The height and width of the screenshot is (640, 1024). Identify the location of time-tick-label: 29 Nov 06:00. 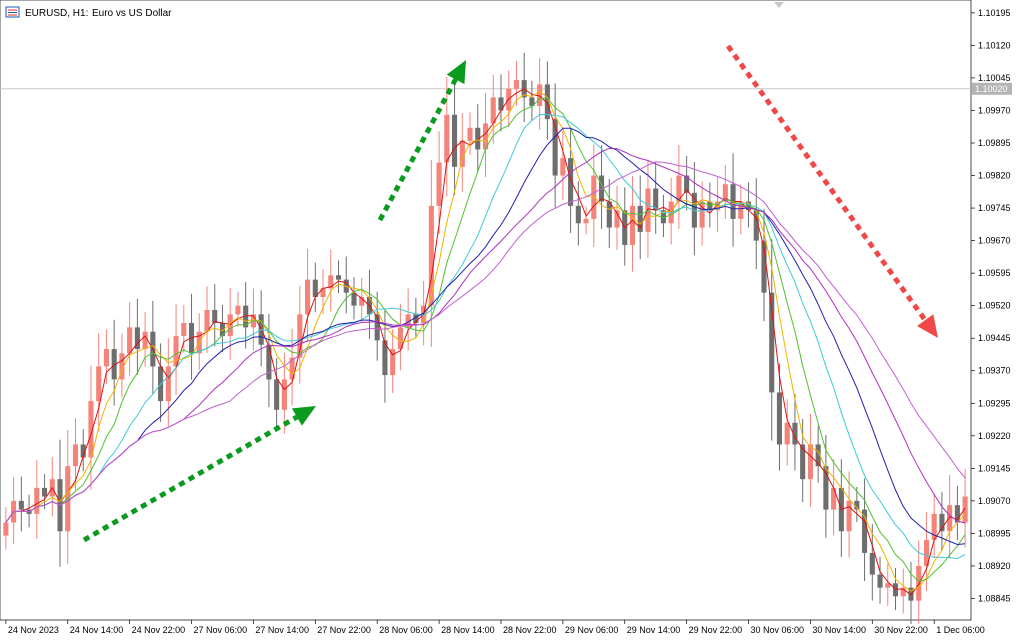
(592, 630).